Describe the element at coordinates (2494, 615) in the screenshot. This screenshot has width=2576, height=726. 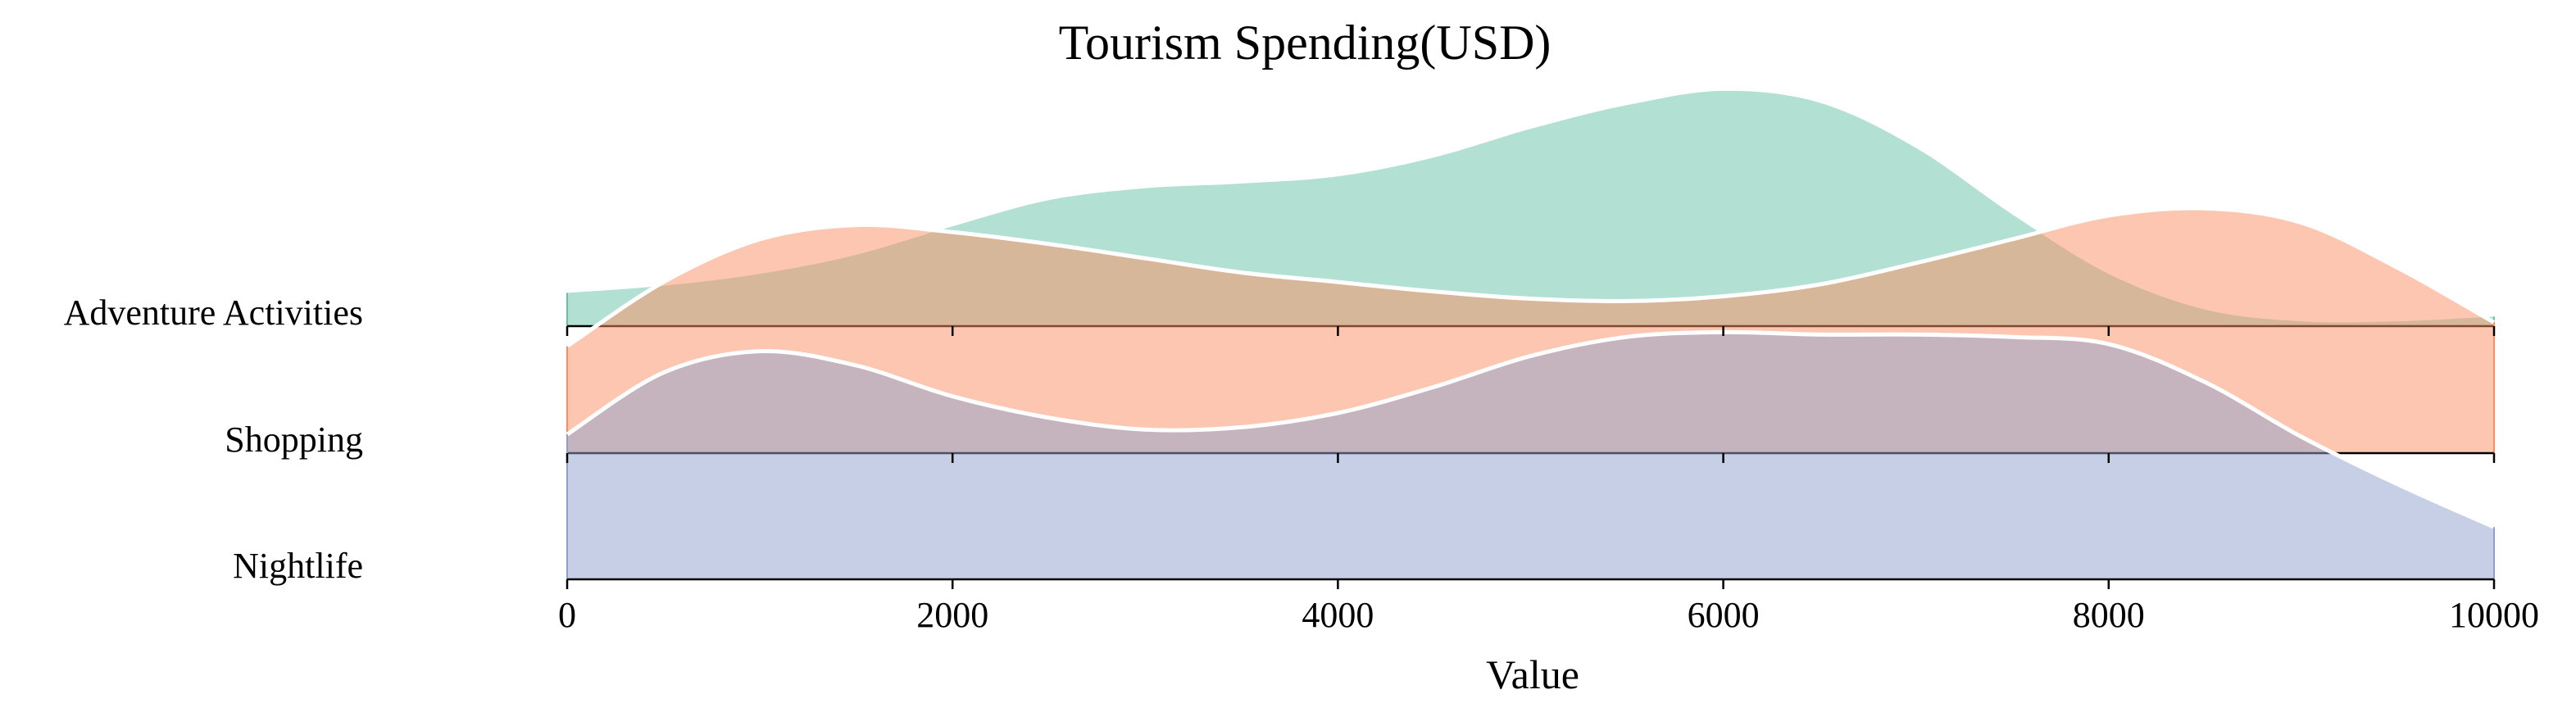
I see `x-tick-label: 10000` at that location.